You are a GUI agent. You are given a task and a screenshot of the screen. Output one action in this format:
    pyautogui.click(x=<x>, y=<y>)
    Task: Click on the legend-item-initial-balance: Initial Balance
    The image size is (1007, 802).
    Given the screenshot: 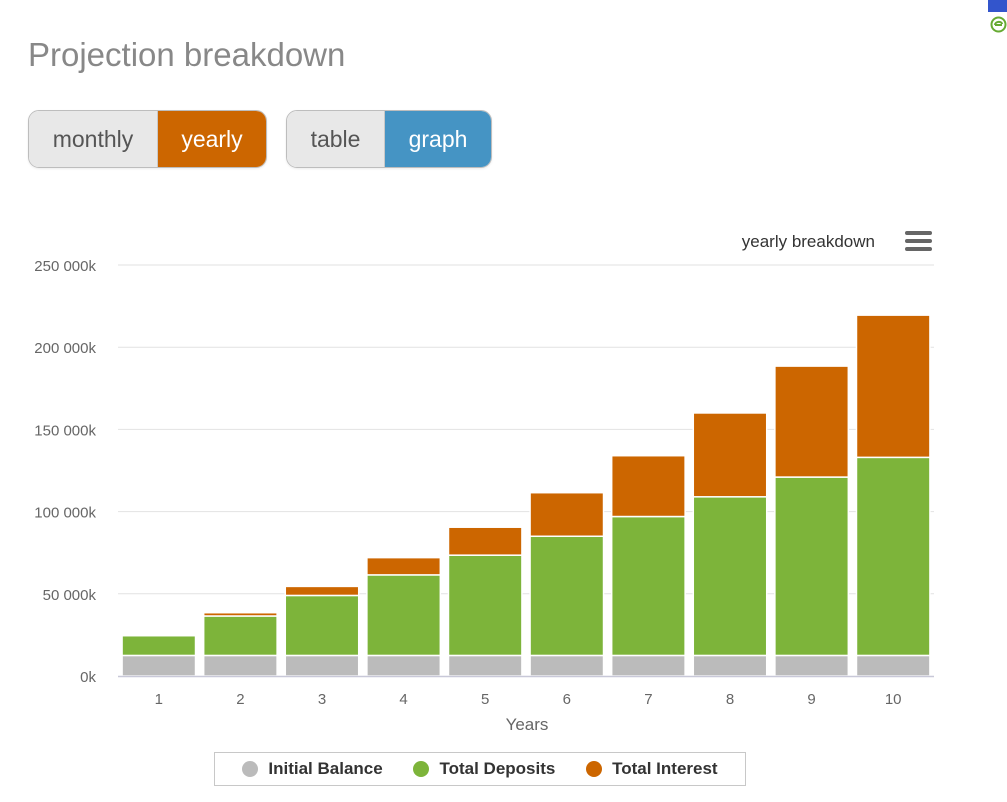 What is the action you would take?
    pyautogui.click(x=312, y=769)
    